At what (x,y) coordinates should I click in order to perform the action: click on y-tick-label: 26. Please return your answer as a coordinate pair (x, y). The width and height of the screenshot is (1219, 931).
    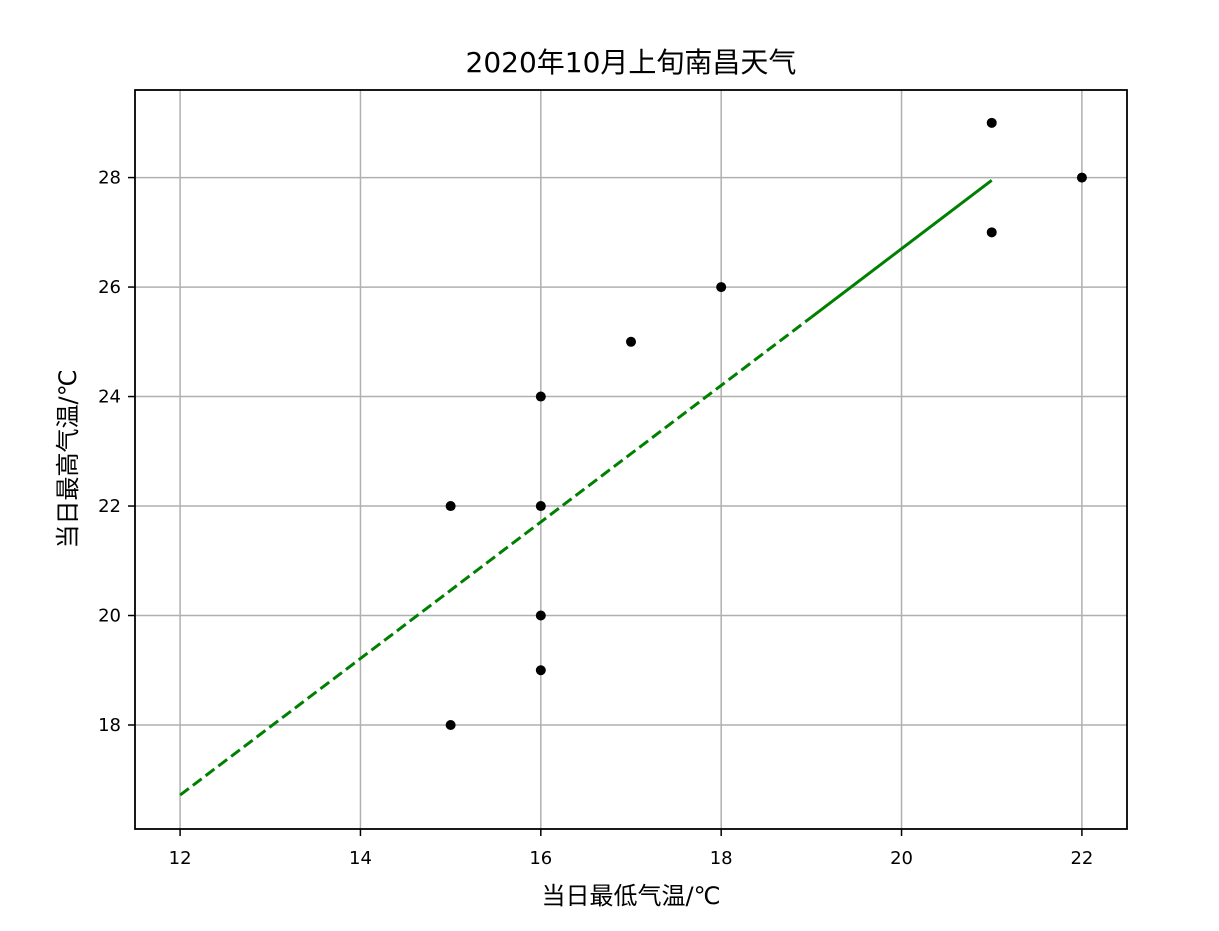
    Looking at the image, I should click on (109, 287).